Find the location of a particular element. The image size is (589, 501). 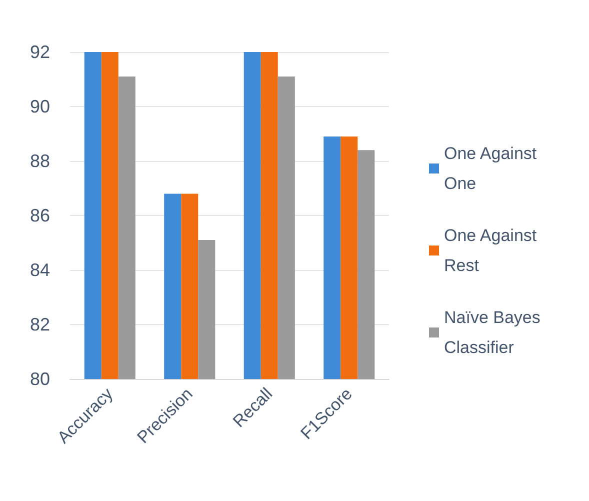

y-tick-label: 80 is located at coordinates (40, 379).